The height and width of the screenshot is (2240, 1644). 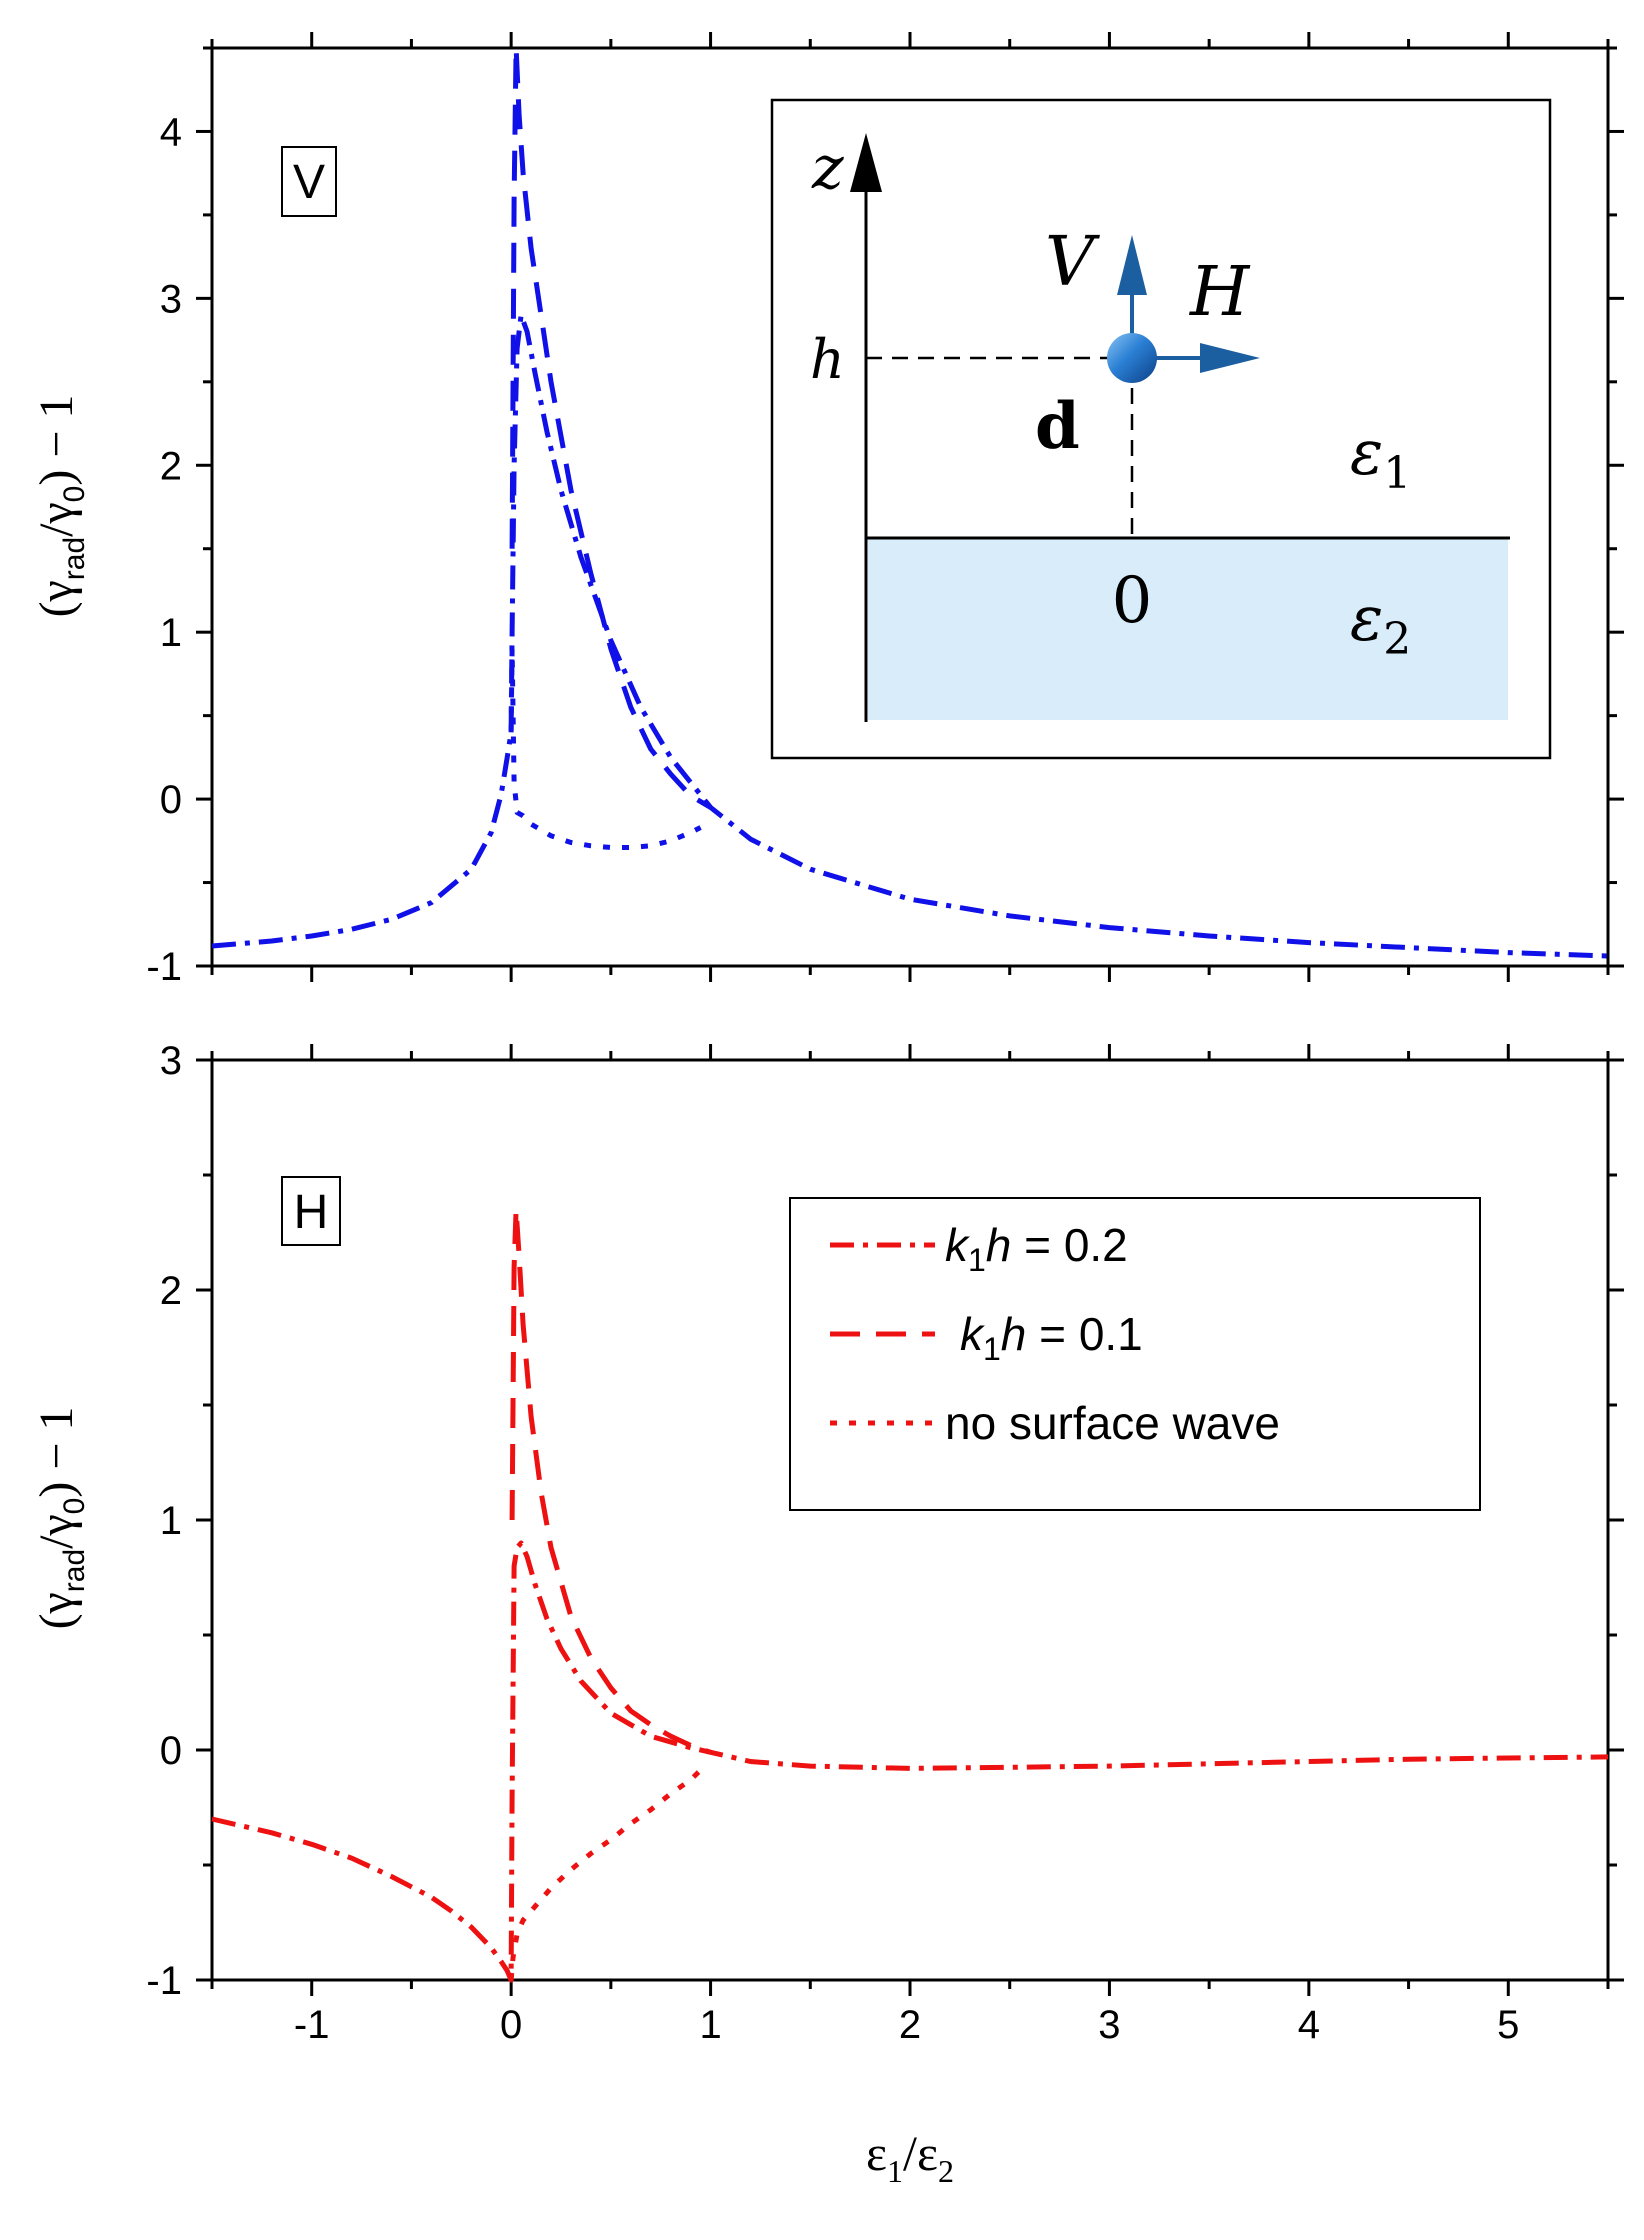 What do you see at coordinates (1132, 265) in the screenshot?
I see `inset-v-arrowhead` at bounding box center [1132, 265].